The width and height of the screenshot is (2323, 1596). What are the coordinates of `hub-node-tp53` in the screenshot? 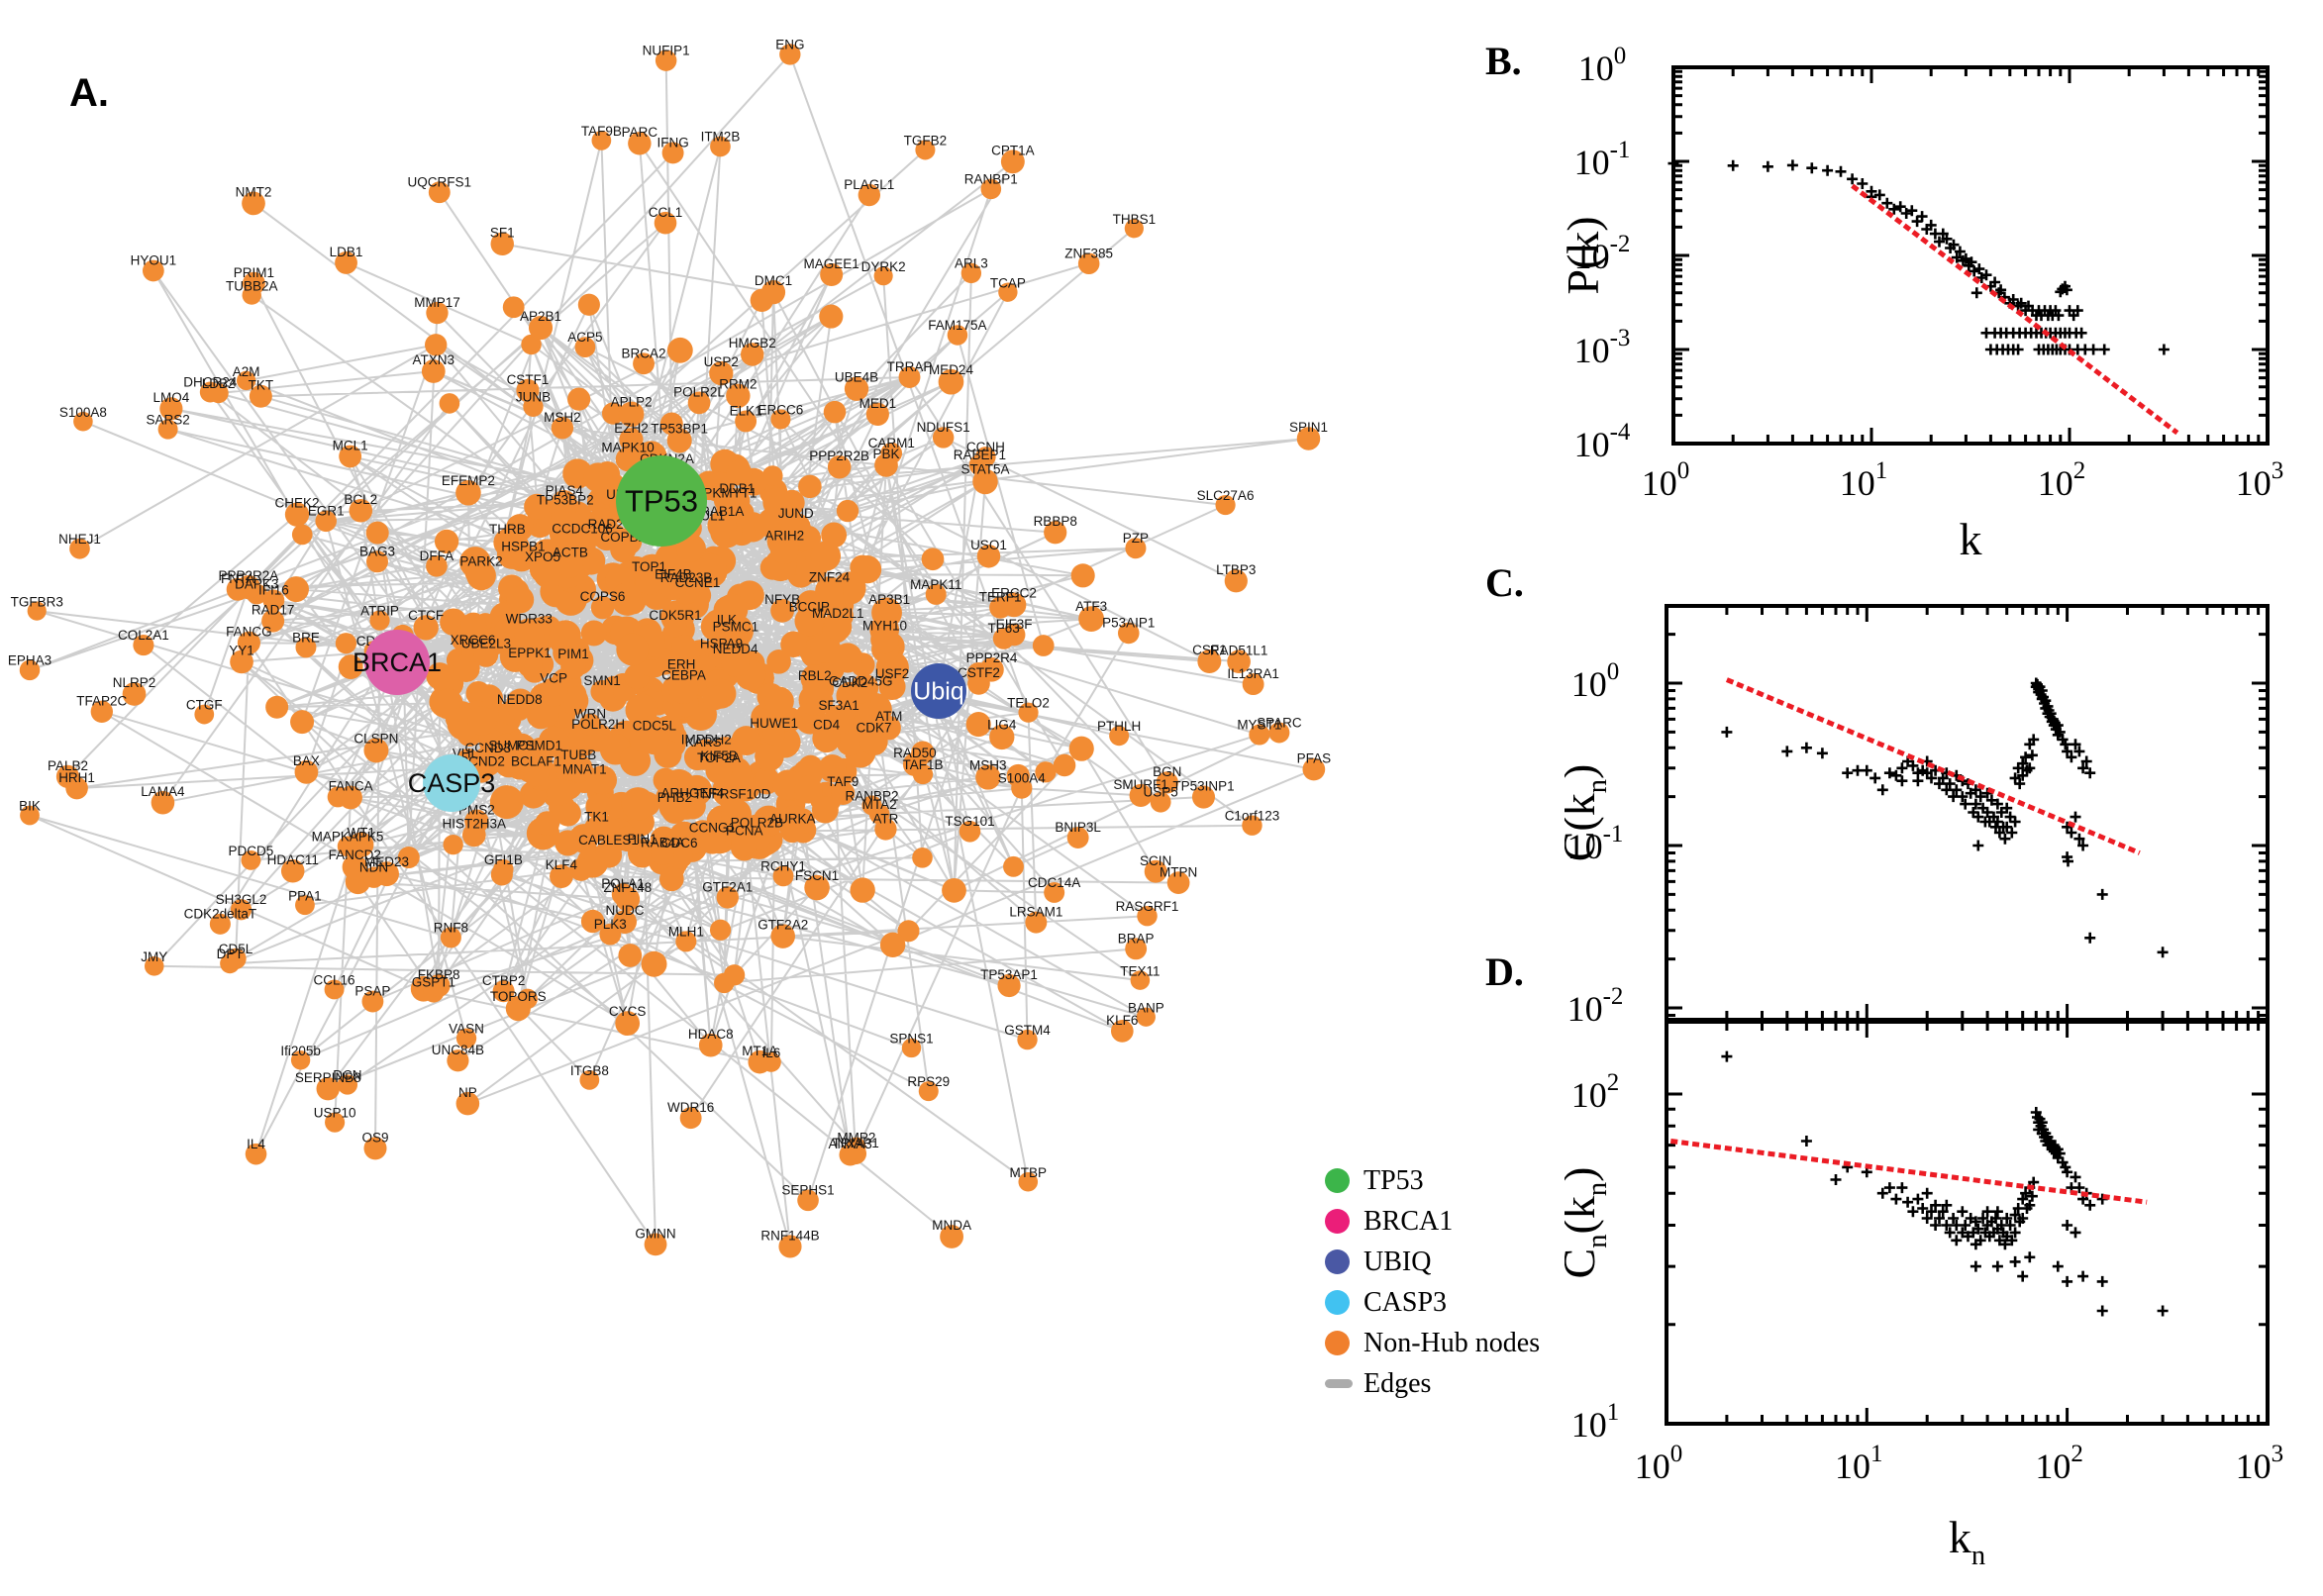 It's located at (661, 501).